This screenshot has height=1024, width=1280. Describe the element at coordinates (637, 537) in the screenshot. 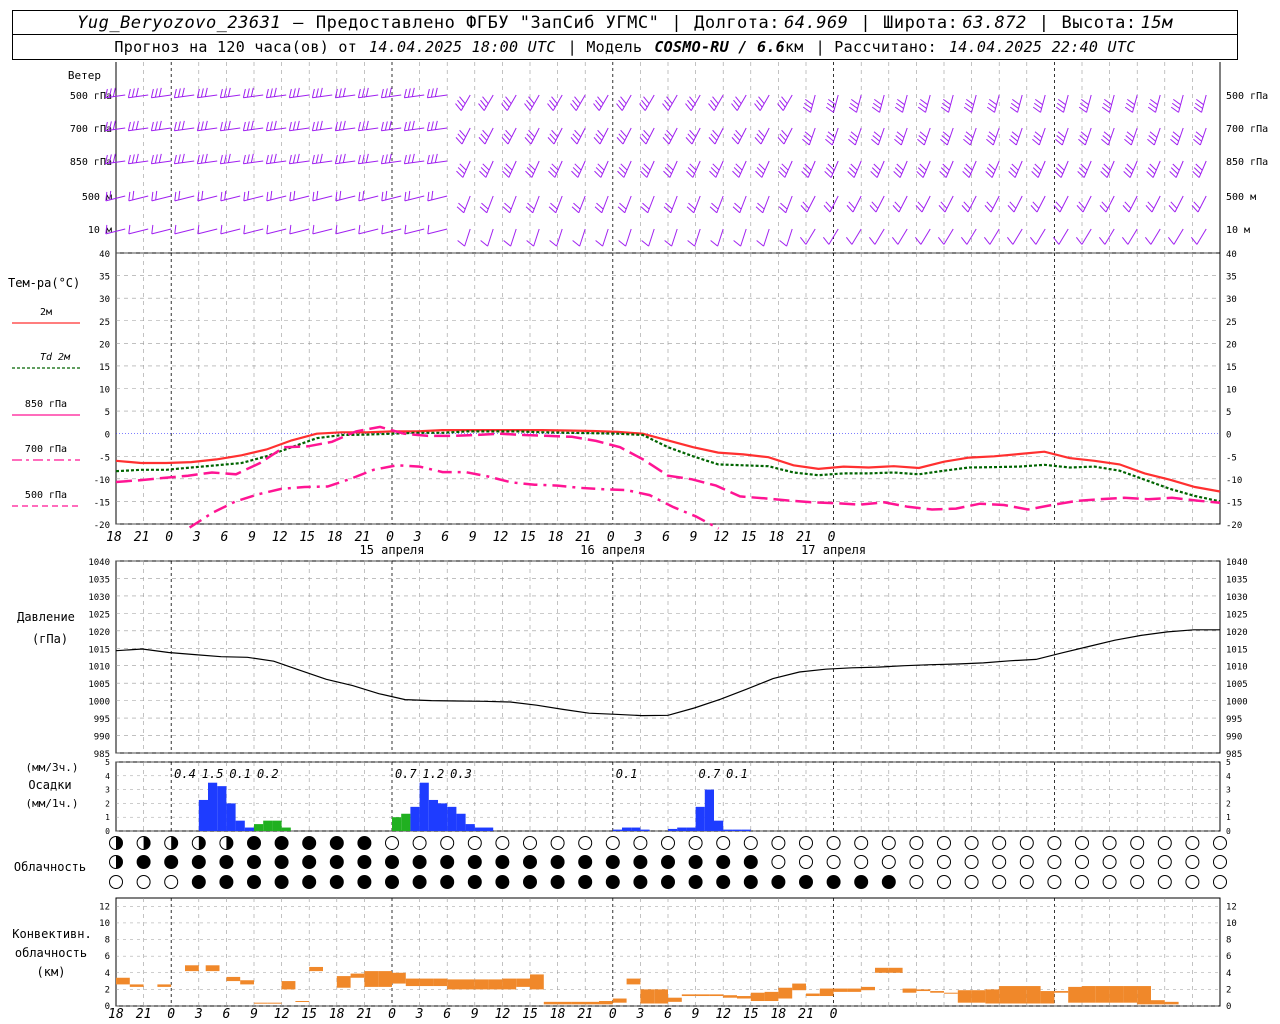

I see `time-tick-label: 3` at that location.